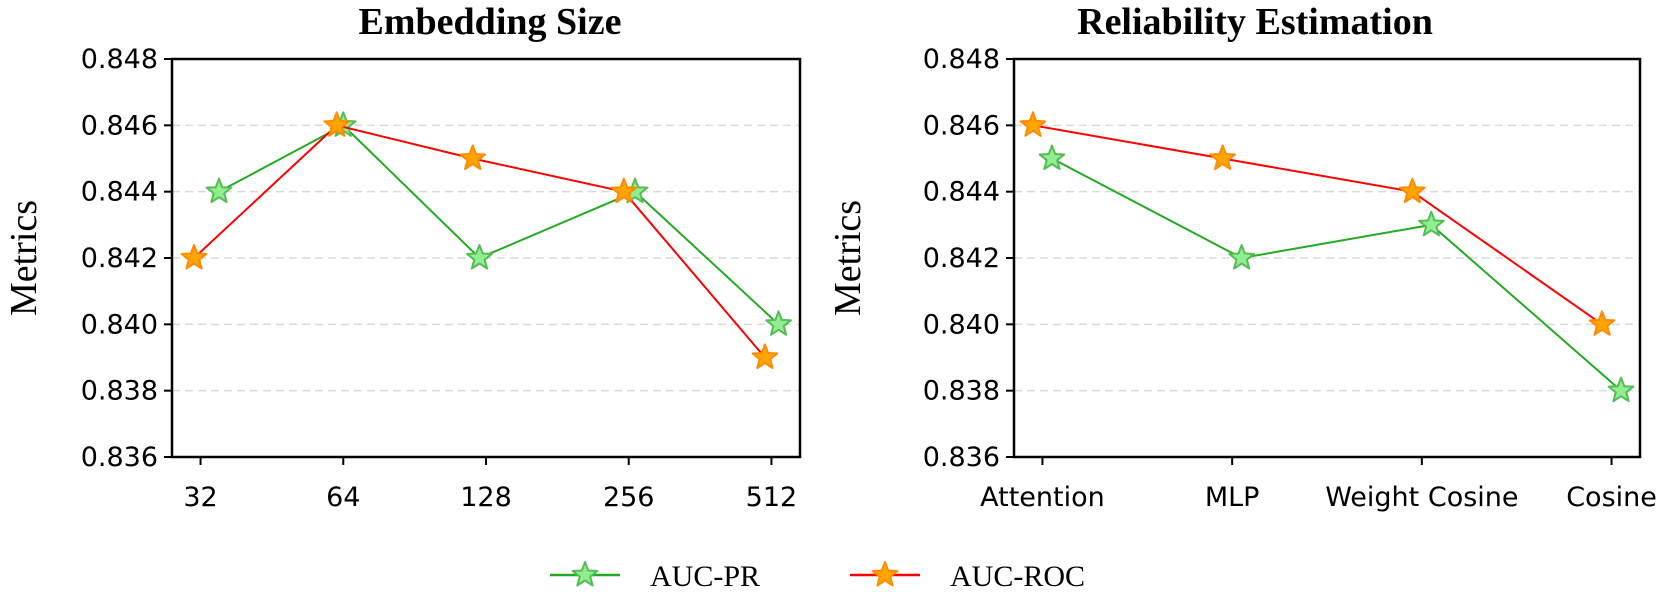  Describe the element at coordinates (817, 576) in the screenshot. I see `legend: AUC-PR AUC-ROC` at that location.